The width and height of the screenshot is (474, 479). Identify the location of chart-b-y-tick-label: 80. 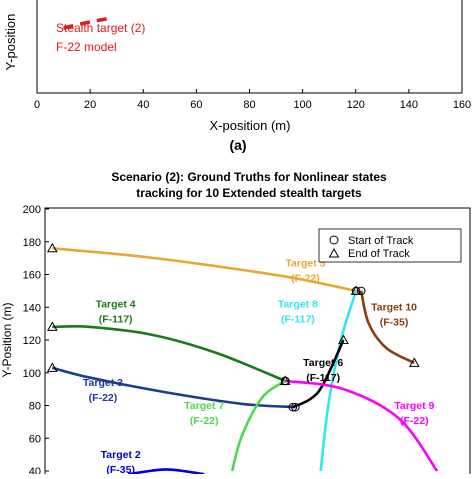
(35, 407).